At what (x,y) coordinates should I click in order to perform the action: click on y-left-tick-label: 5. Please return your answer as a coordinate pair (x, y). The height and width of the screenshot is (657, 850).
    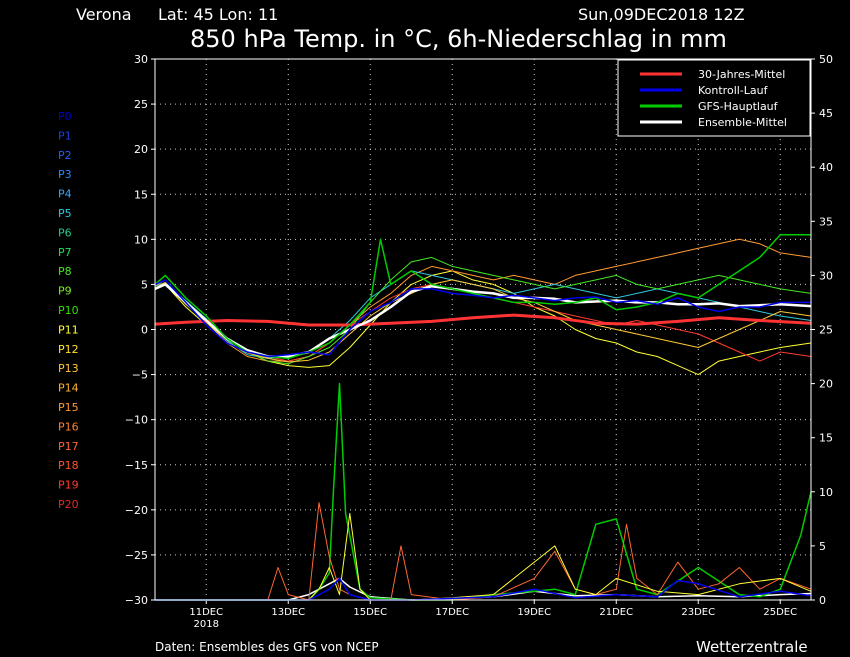
    Looking at the image, I should click on (144, 284).